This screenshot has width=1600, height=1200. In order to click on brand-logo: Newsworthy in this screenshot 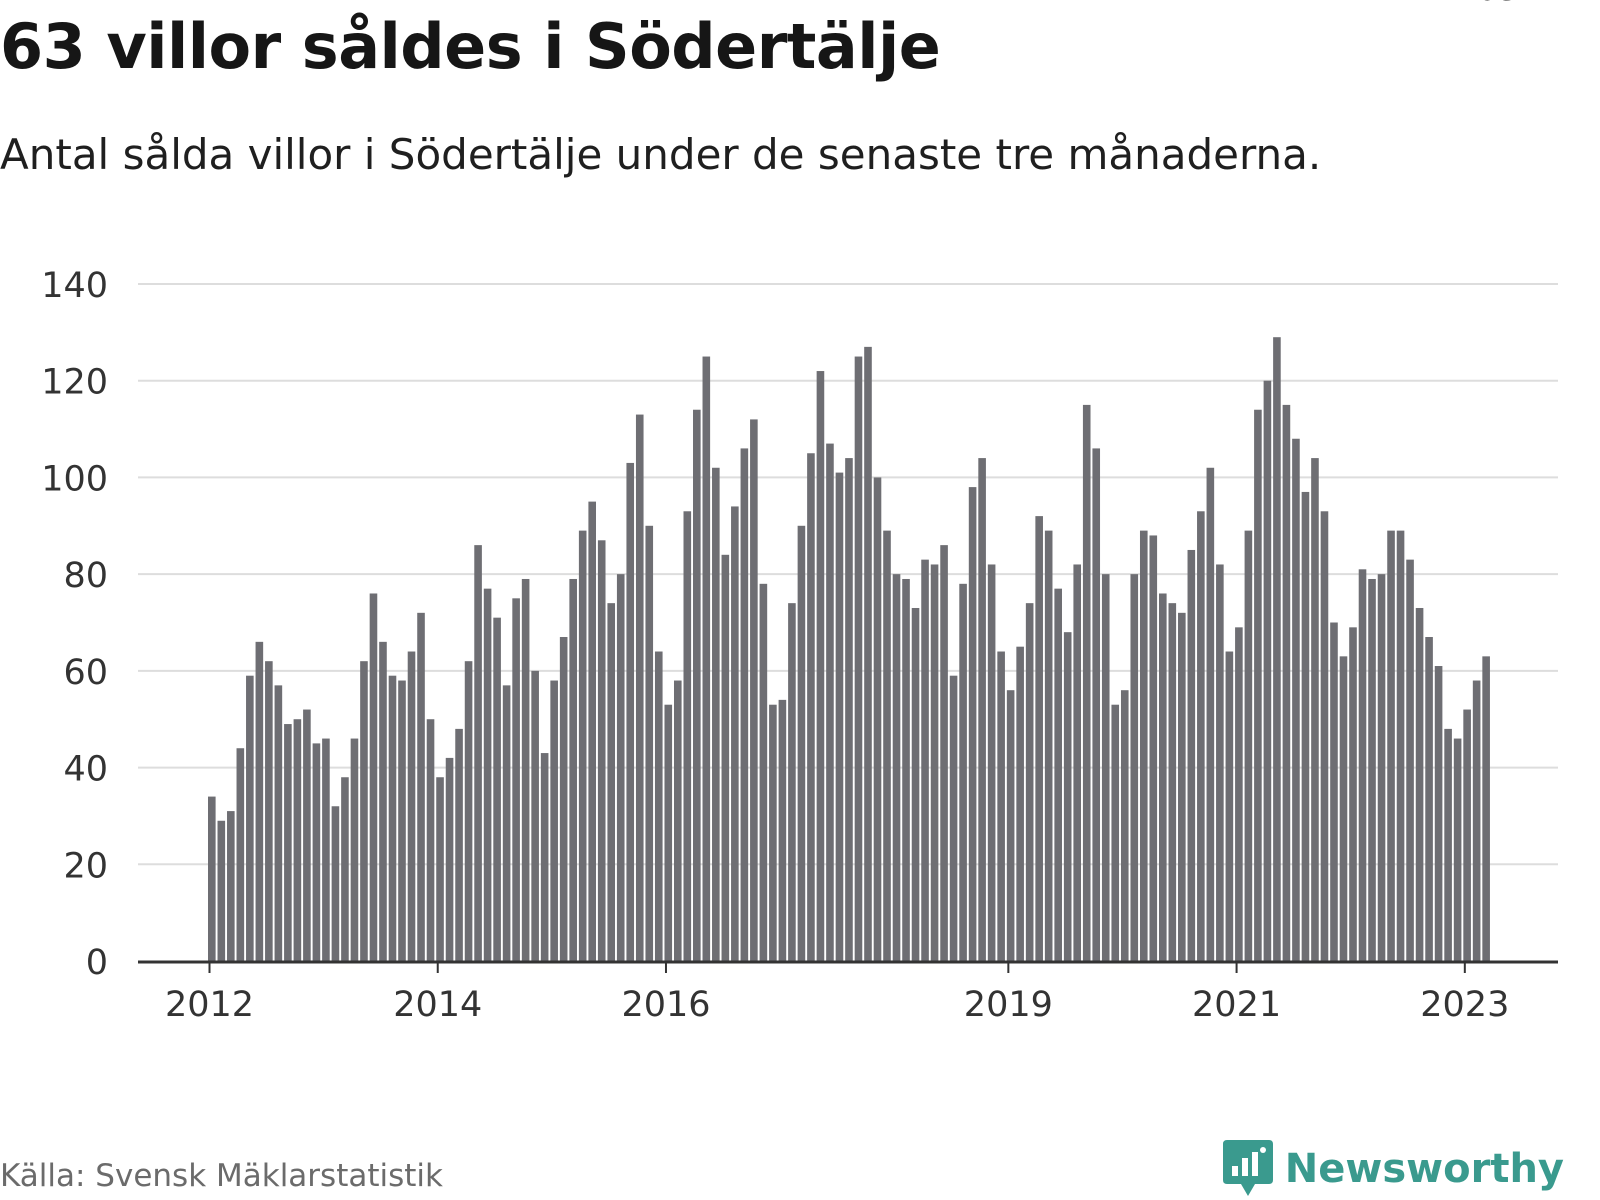, I will do `click(1393, 1169)`.